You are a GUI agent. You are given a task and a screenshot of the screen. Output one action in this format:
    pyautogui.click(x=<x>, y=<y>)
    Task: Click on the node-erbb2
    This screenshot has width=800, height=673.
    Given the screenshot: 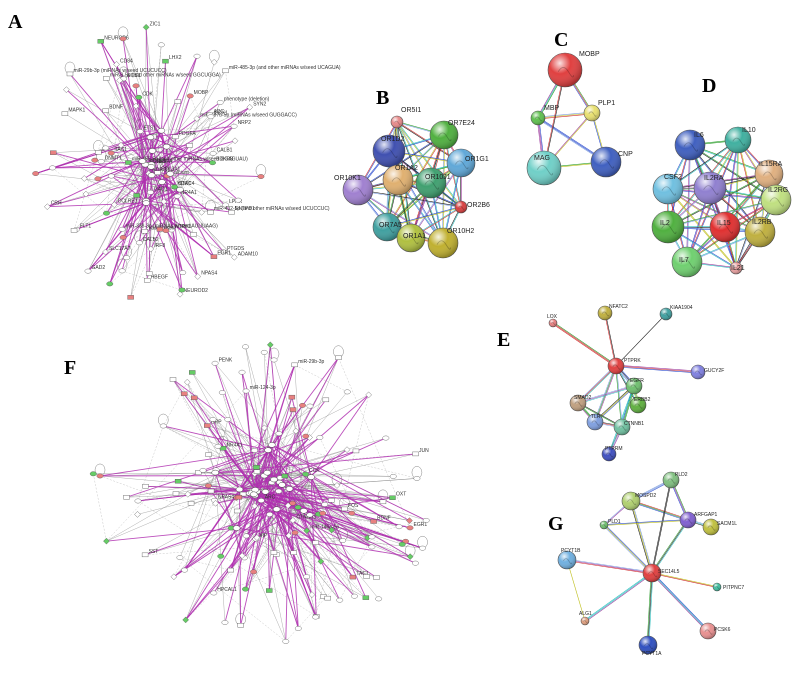 What is the action you would take?
    pyautogui.click(x=638, y=405)
    